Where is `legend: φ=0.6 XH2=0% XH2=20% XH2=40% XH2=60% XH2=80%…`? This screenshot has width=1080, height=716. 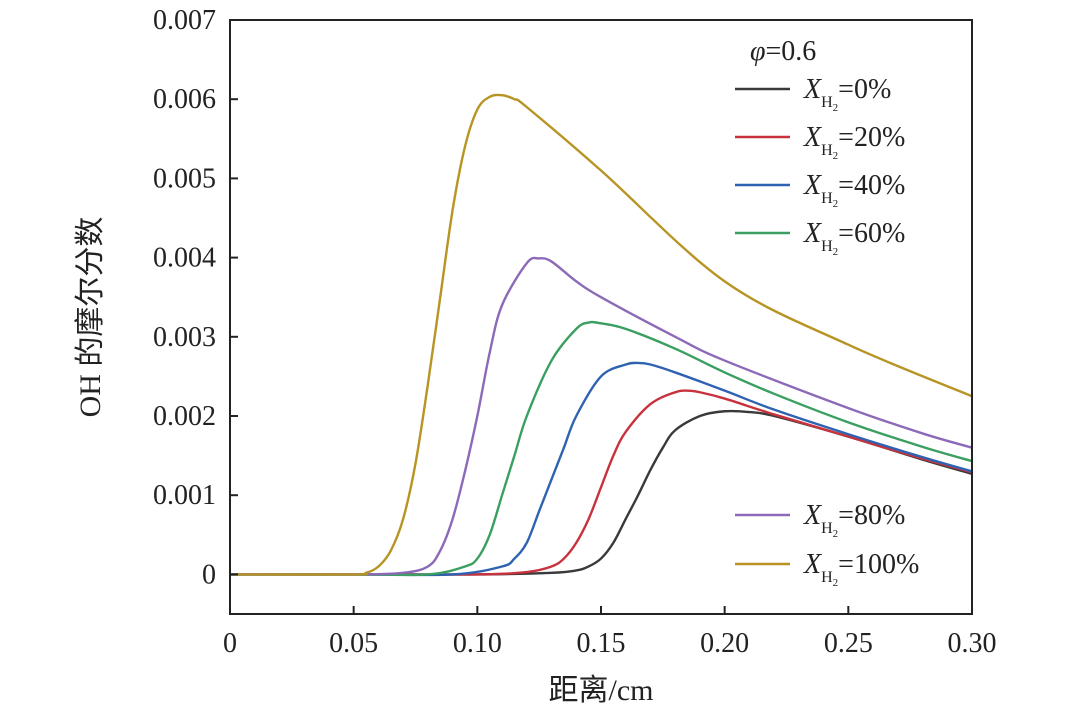
legend: φ=0.6 XH2=0% XH2=20% XH2=40% XH2=60% XH2=80%… is located at coordinates (827, 312).